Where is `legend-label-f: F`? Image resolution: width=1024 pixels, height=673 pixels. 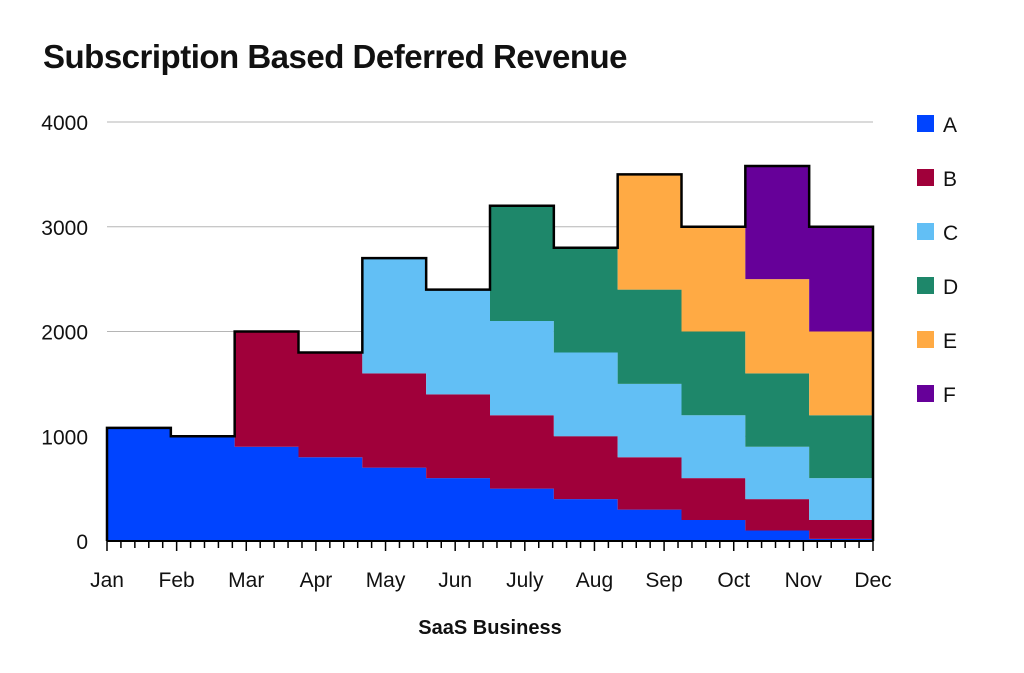 legend-label-f: F is located at coordinates (949, 395).